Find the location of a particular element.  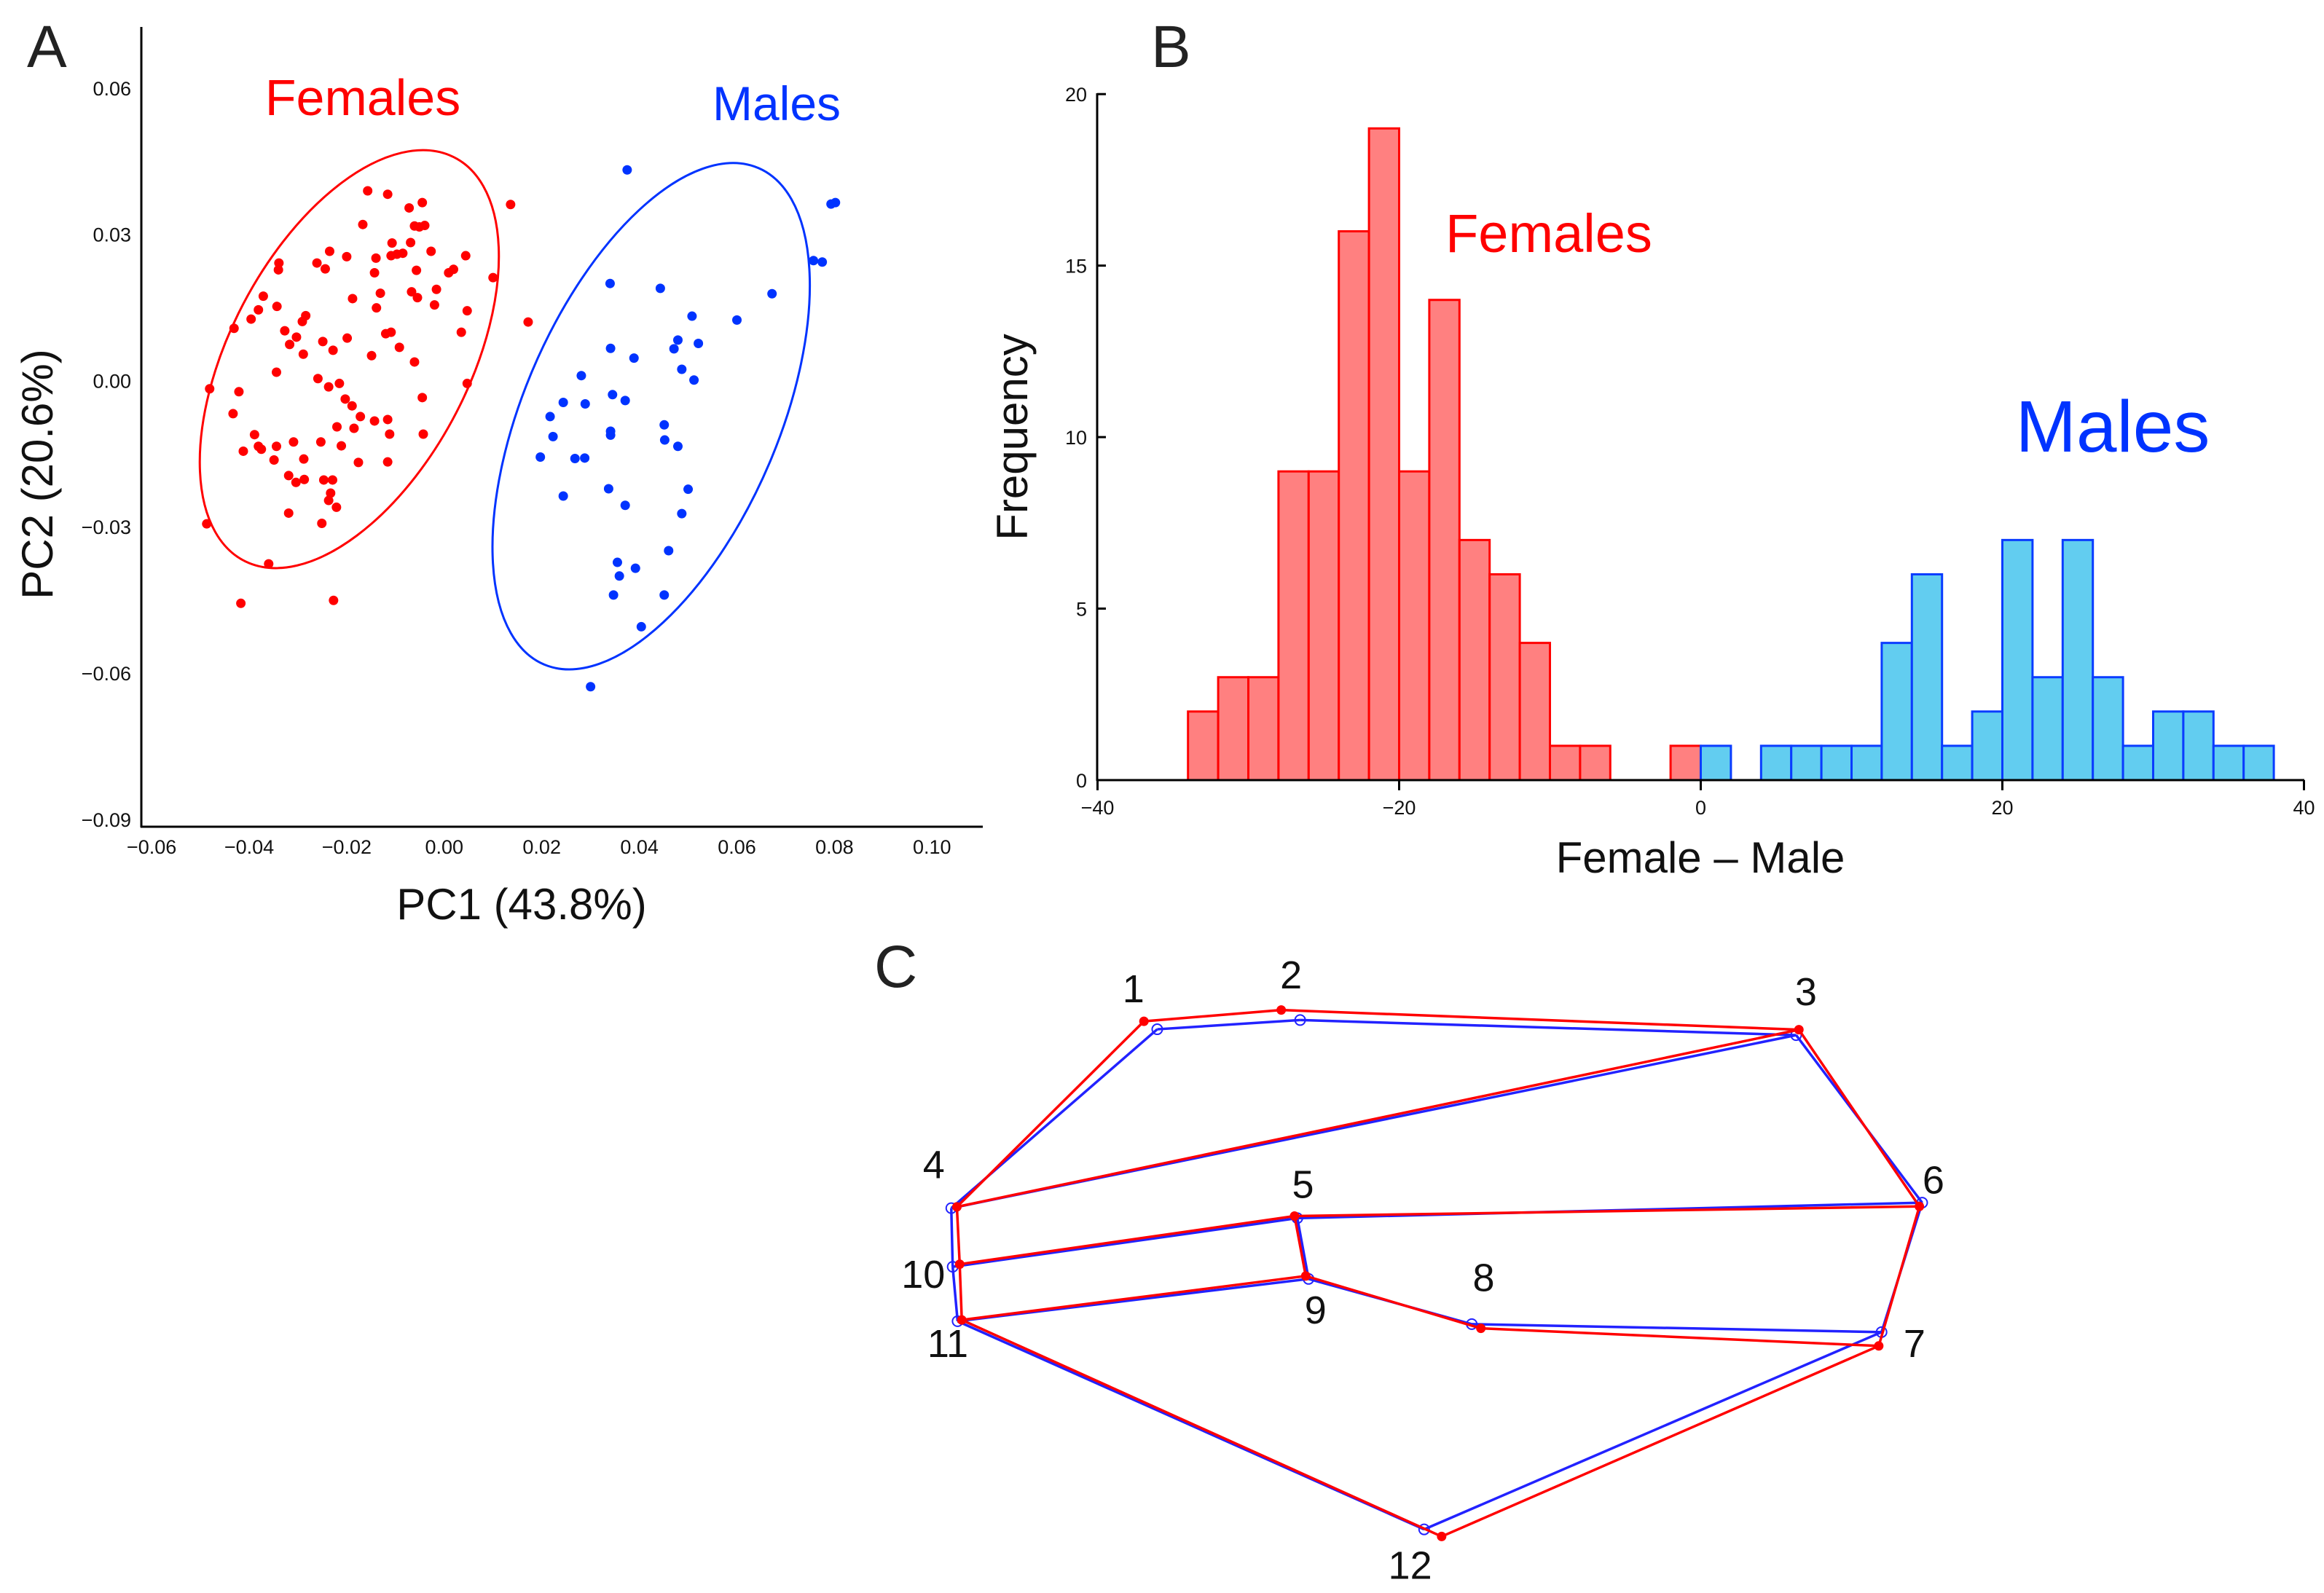

landmark-label: 11 is located at coordinates (947, 1344).